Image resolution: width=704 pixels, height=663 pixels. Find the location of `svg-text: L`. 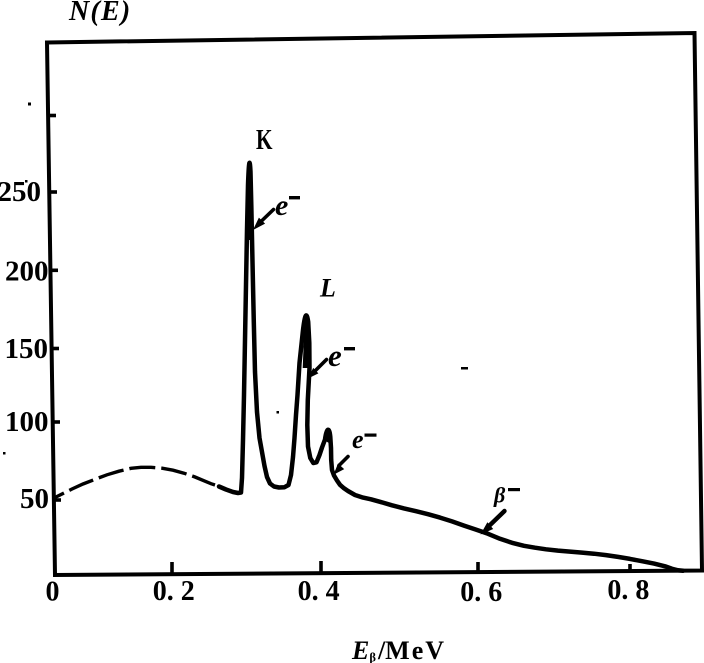

svg-text: L is located at coordinates (327, 288).